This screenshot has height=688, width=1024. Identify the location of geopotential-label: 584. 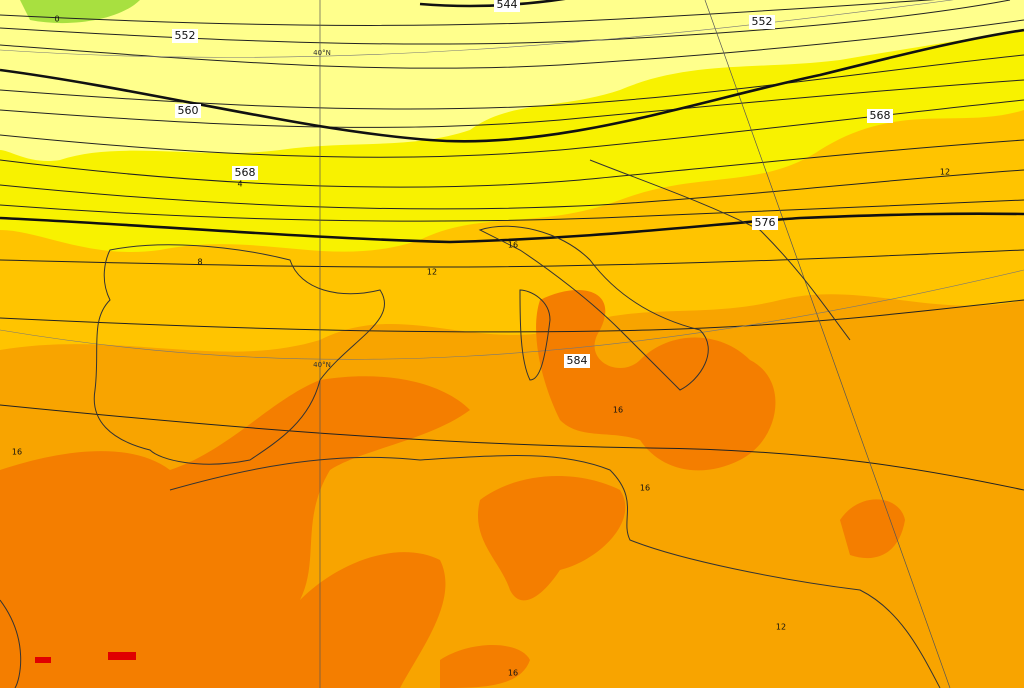
(577, 360).